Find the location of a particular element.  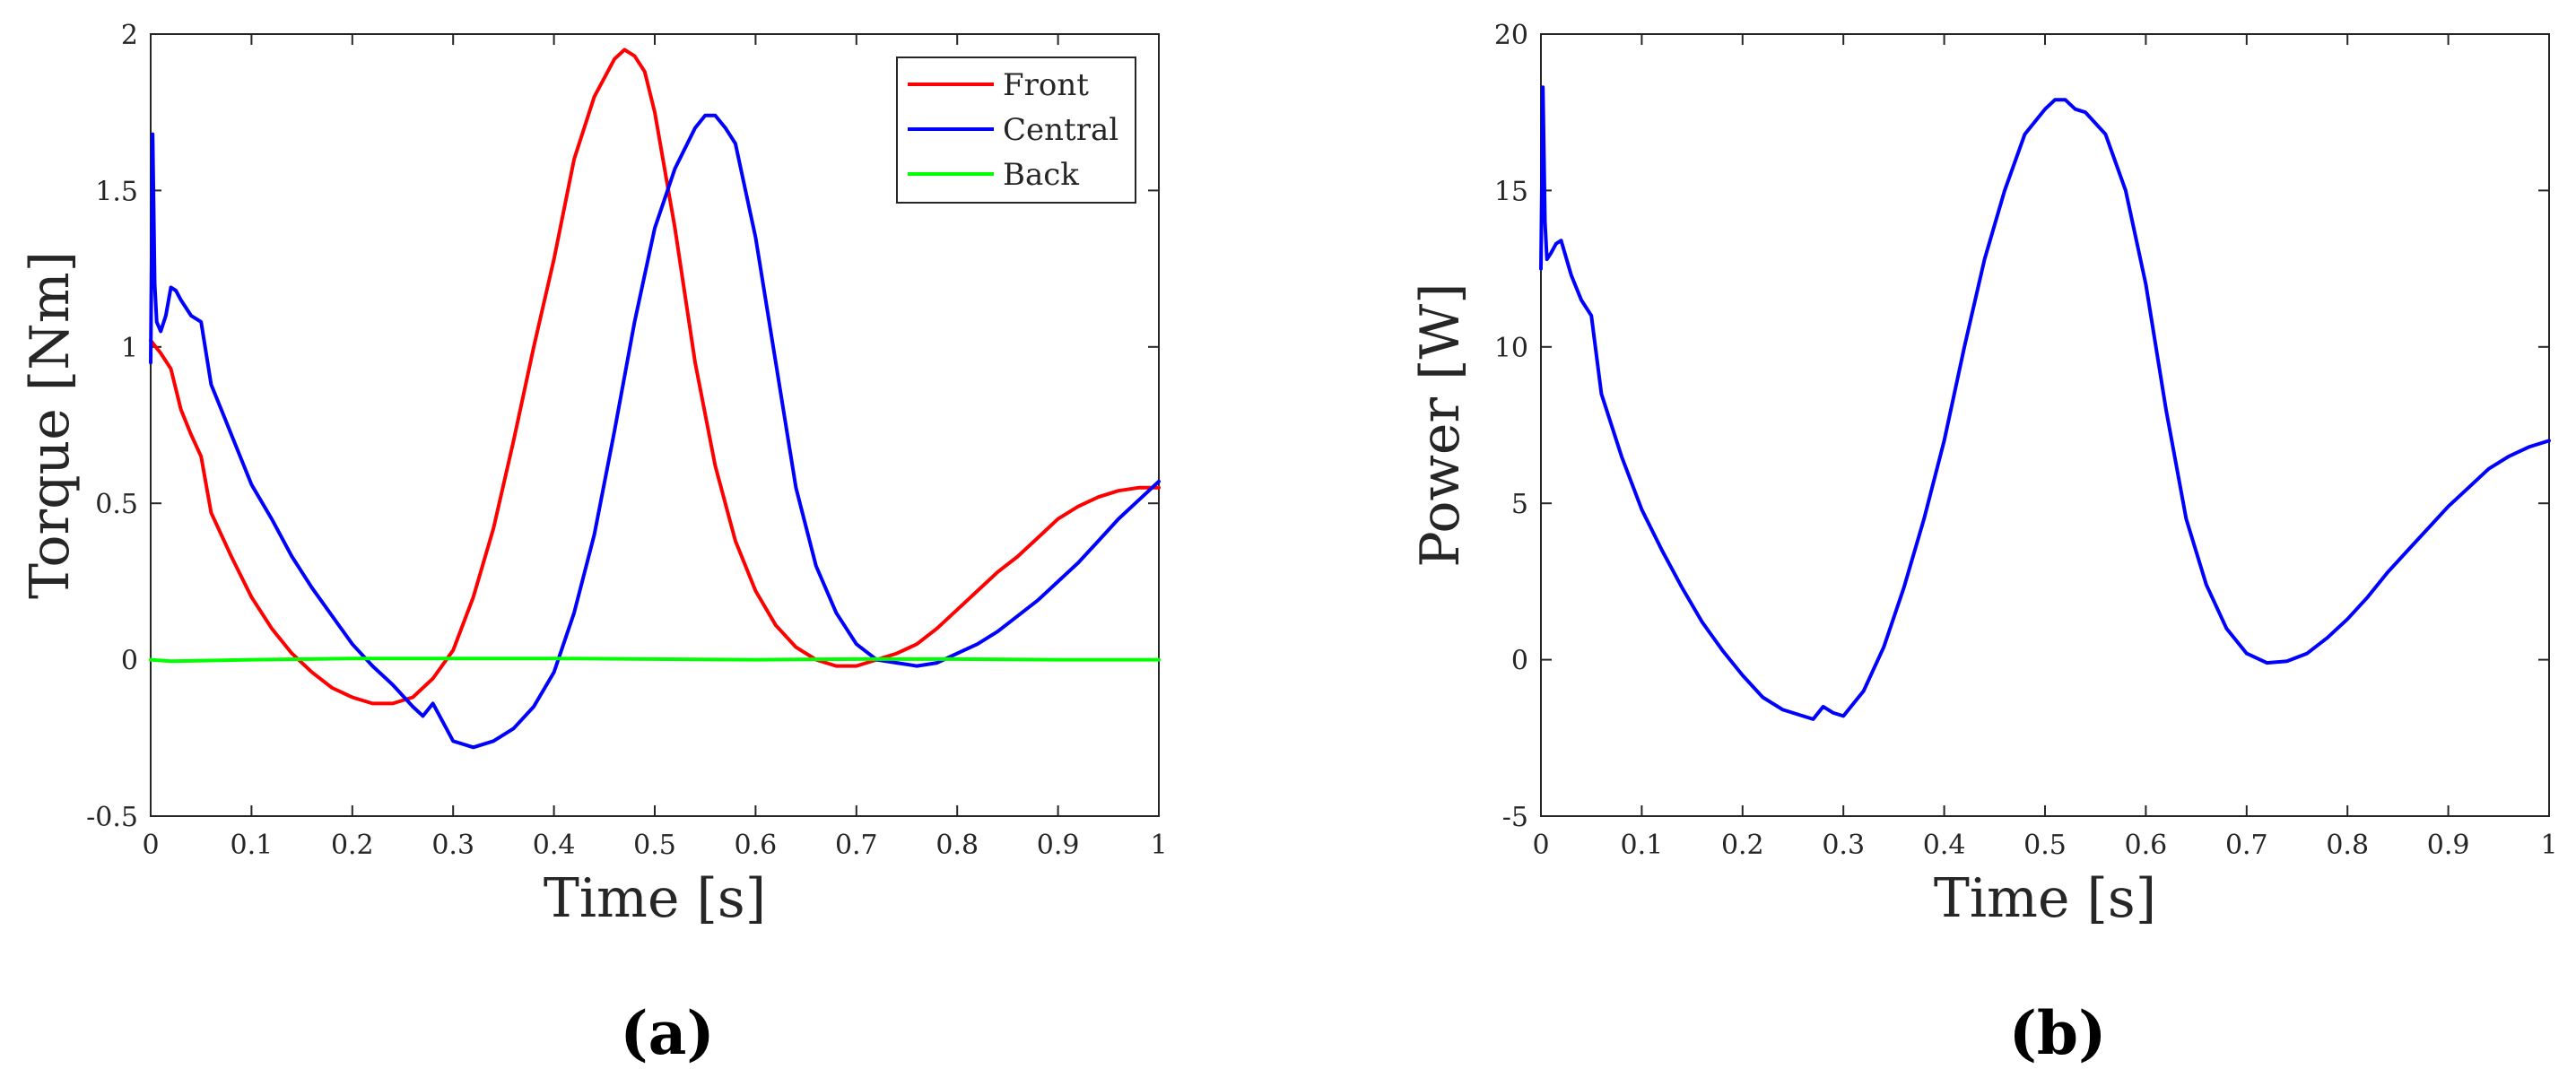

torque-x-tick-label: 0 is located at coordinates (150, 845).